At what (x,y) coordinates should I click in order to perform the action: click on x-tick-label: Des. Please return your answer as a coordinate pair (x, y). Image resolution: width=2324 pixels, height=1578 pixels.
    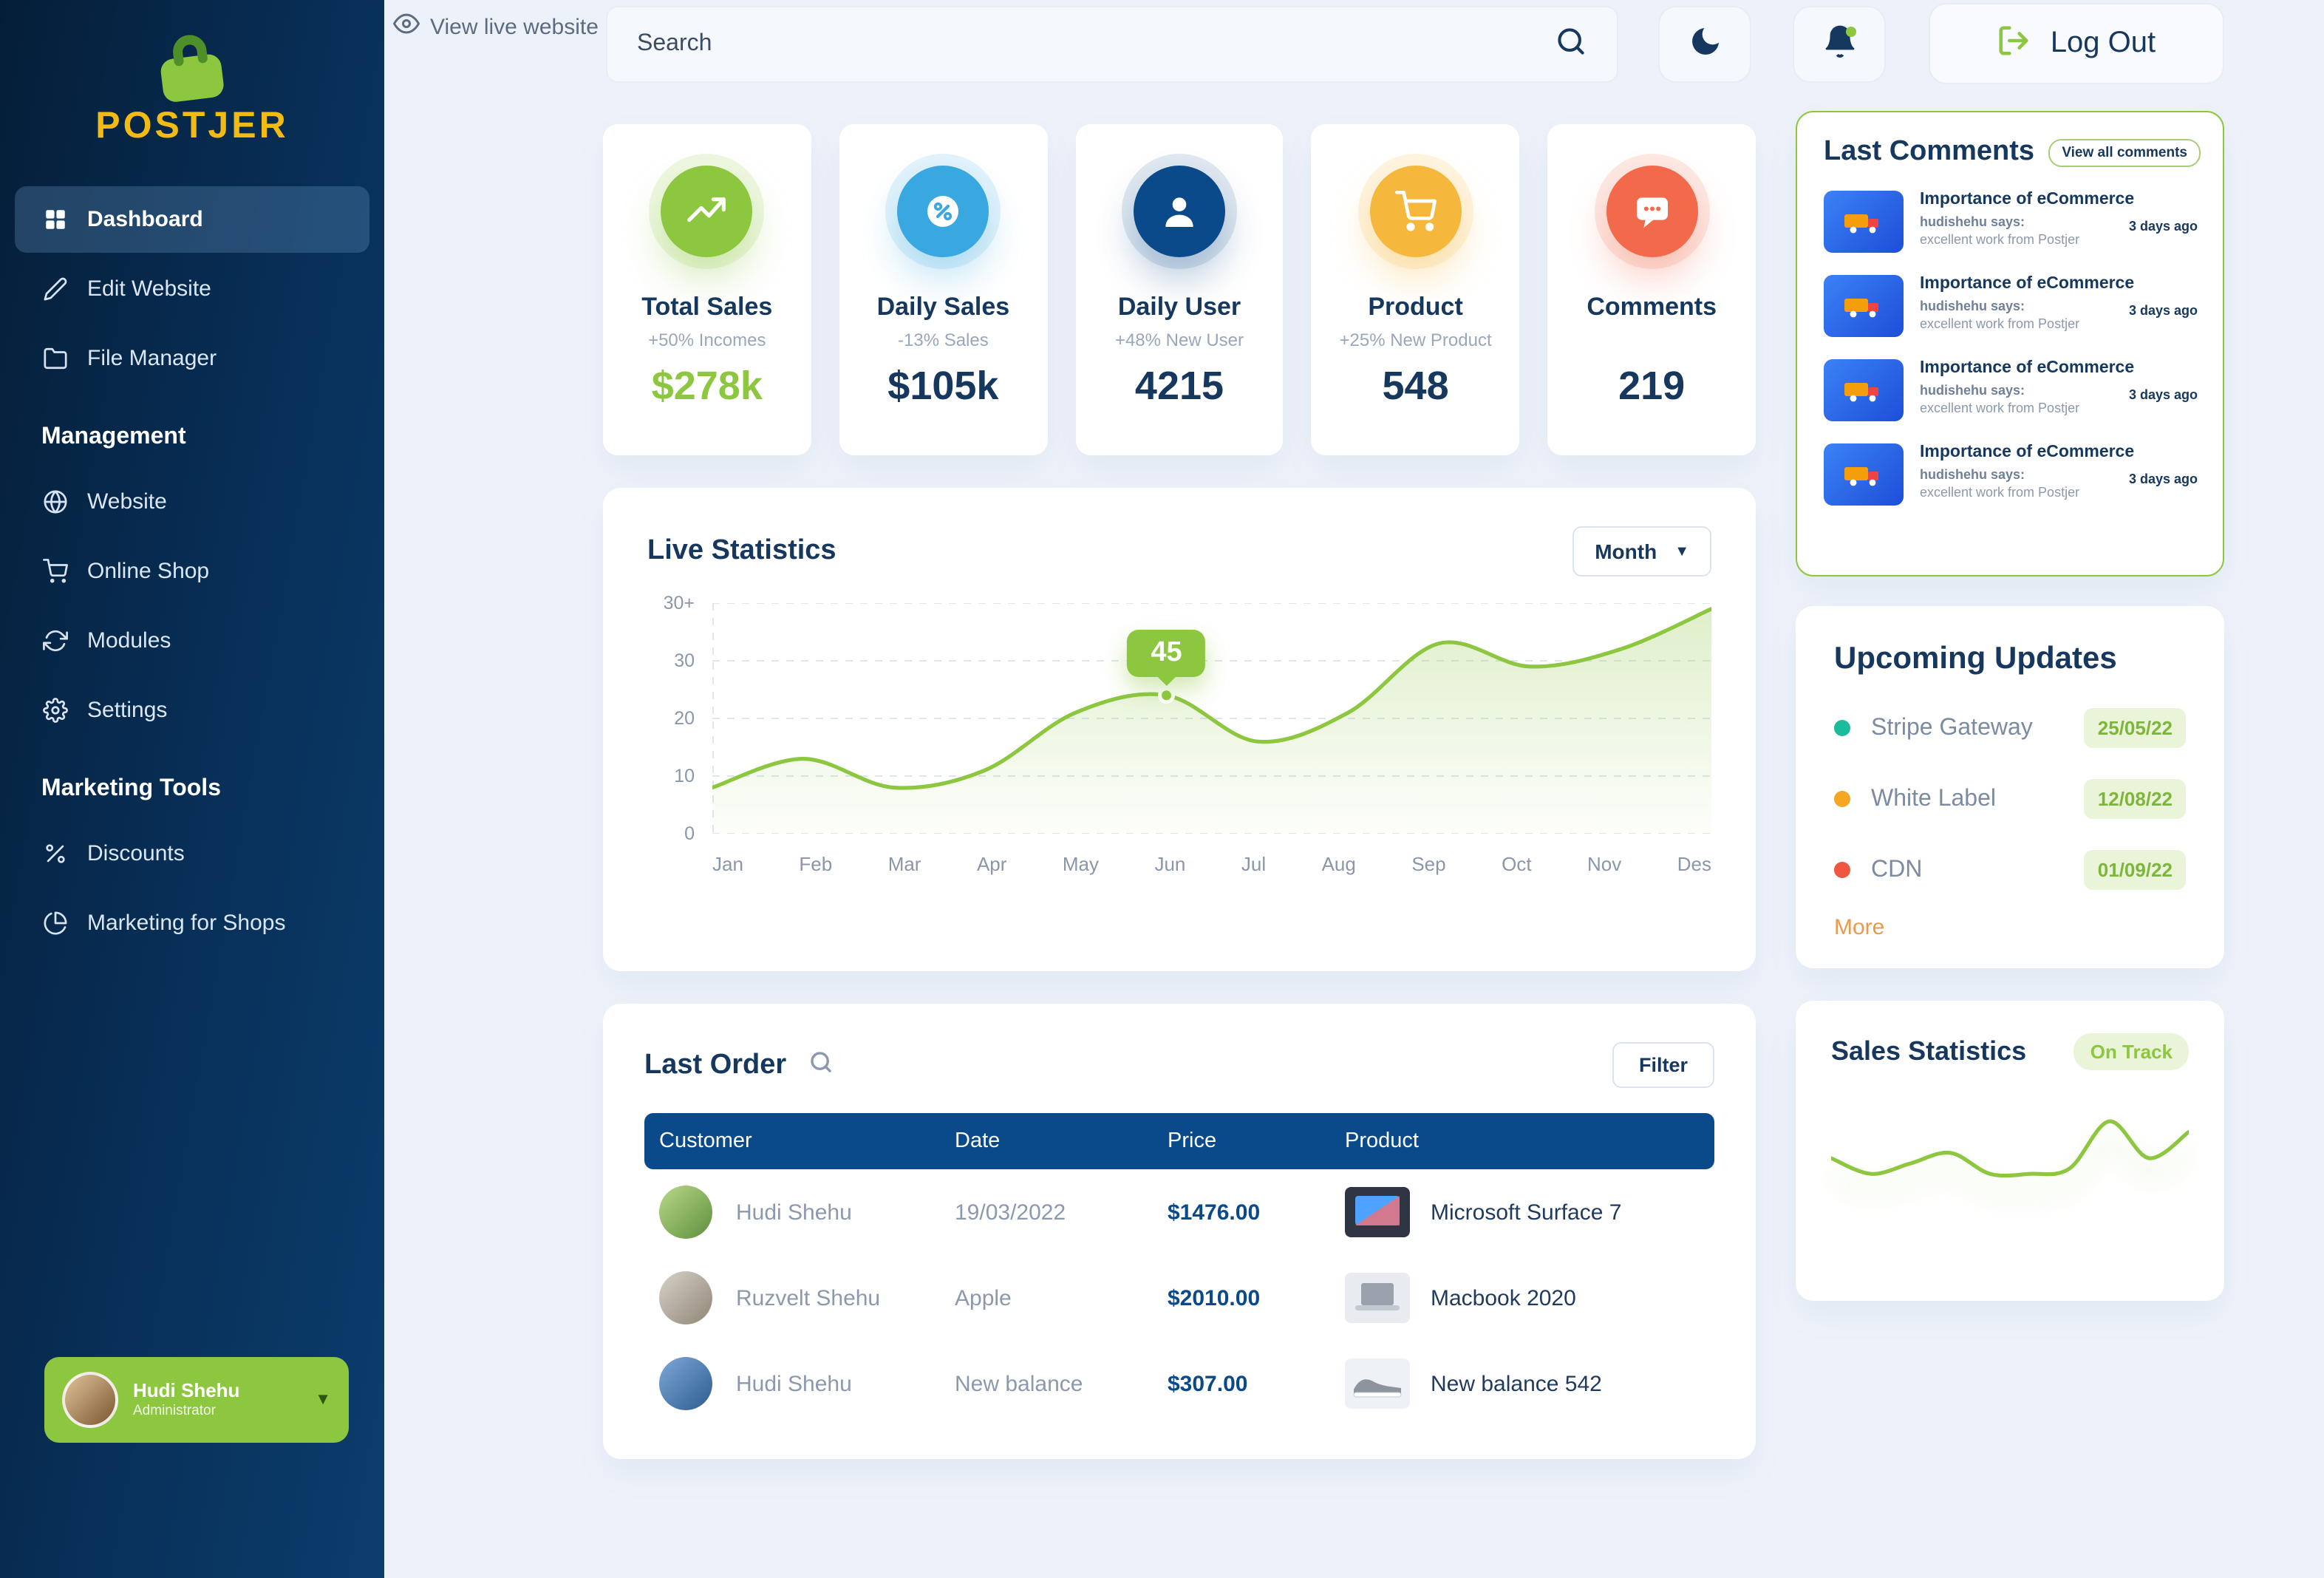
    Looking at the image, I should click on (1694, 864).